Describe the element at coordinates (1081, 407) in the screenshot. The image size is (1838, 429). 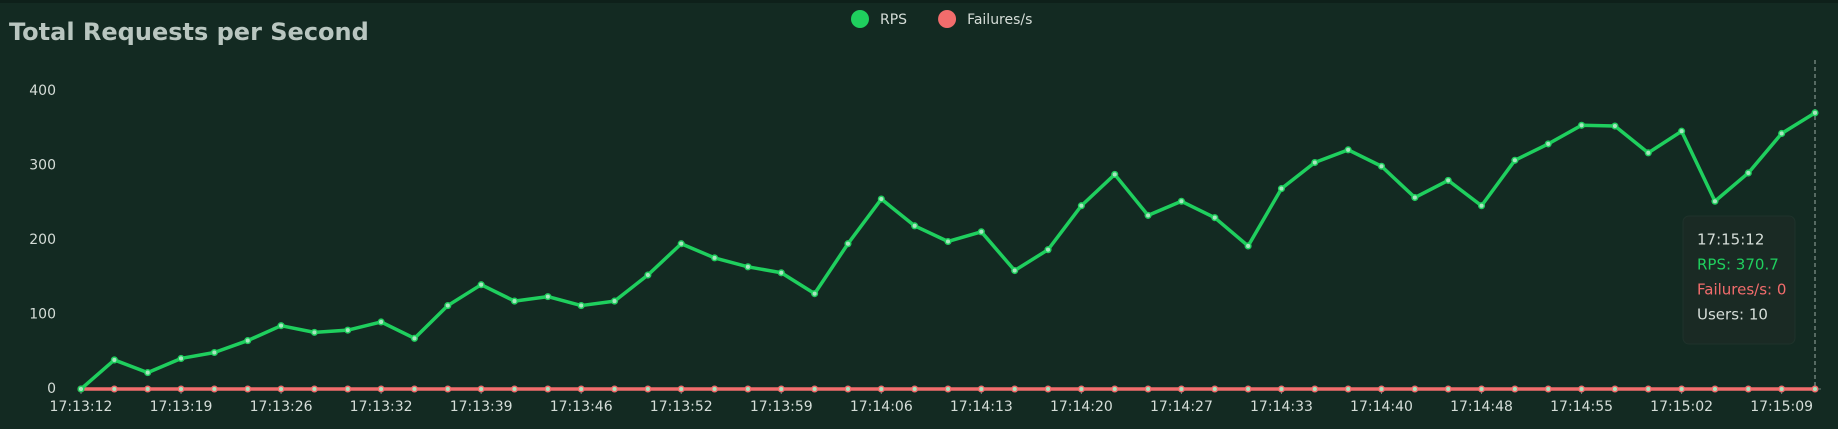
I see `x-tick-label: 17:14:20` at that location.